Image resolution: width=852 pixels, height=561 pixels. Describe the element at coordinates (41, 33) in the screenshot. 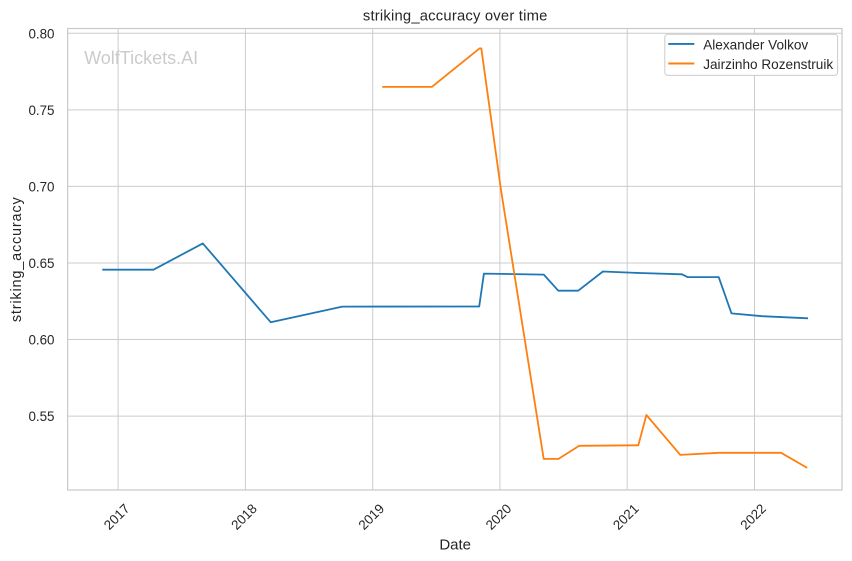

I see `svg-text: 0.80` at that location.